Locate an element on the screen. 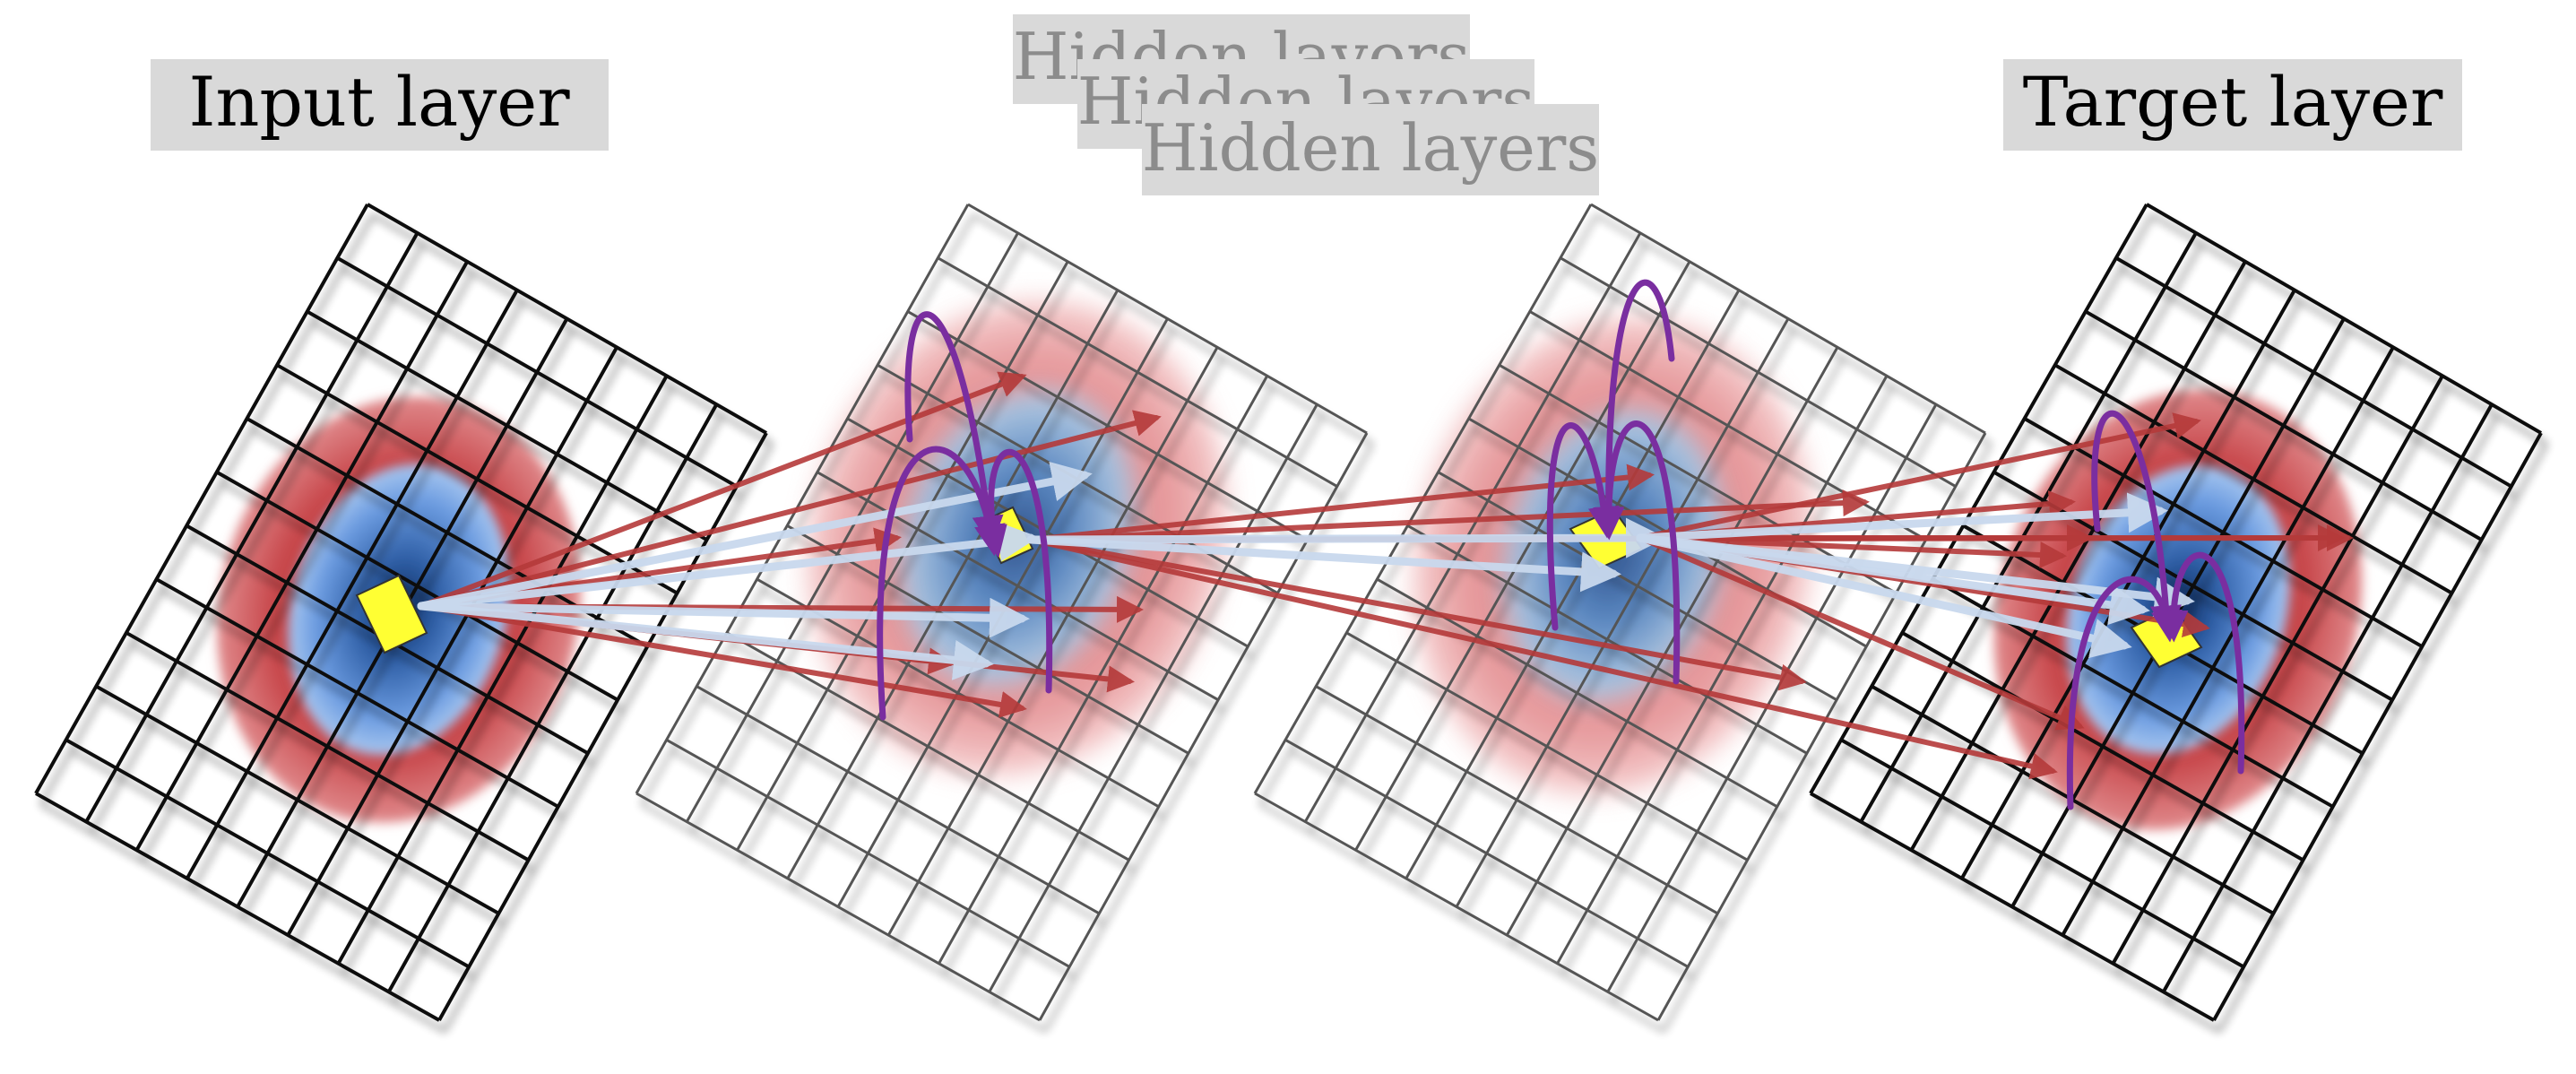 This screenshot has width=2576, height=1074. input-unit is located at coordinates (391, 614).